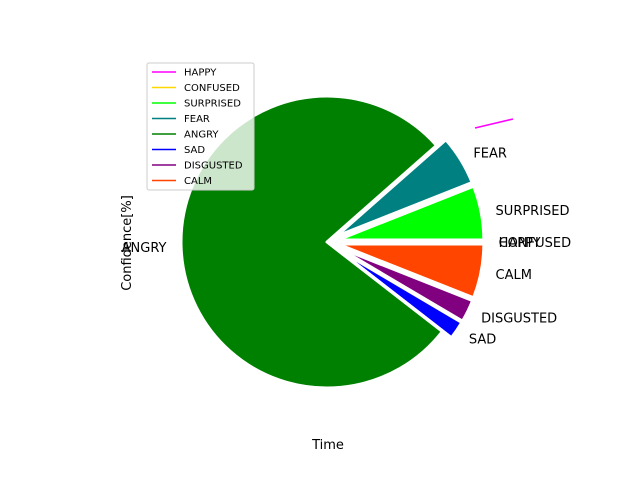 The width and height of the screenshot is (640, 480). I want to click on legend-label-angry: ANGRY, so click(201, 135).